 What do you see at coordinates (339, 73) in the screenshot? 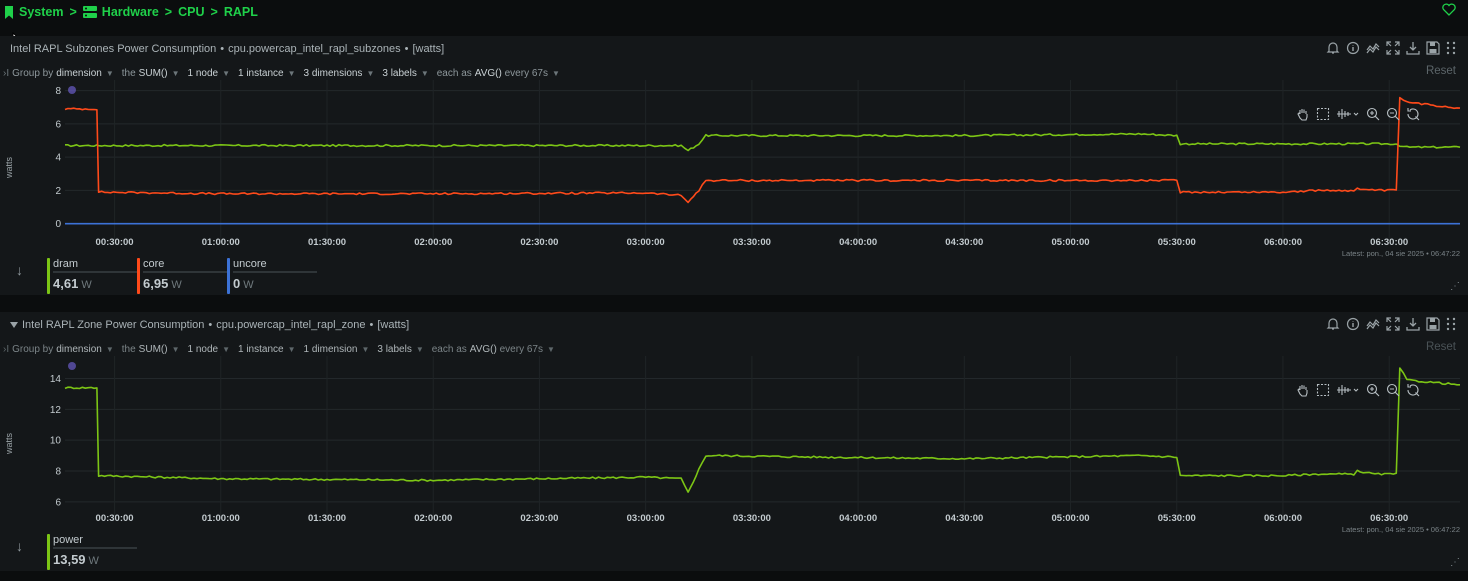
I see `dimensions-filter: 3 dimensions ▼` at bounding box center [339, 73].